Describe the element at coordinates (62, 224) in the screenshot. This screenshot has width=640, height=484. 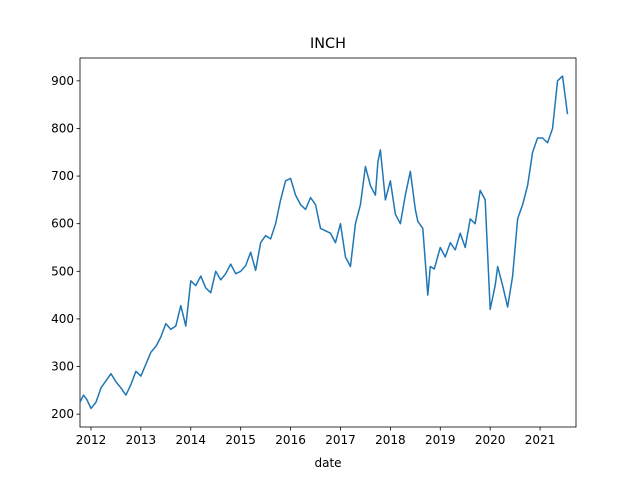
I see `y-tick-label: 600` at that location.